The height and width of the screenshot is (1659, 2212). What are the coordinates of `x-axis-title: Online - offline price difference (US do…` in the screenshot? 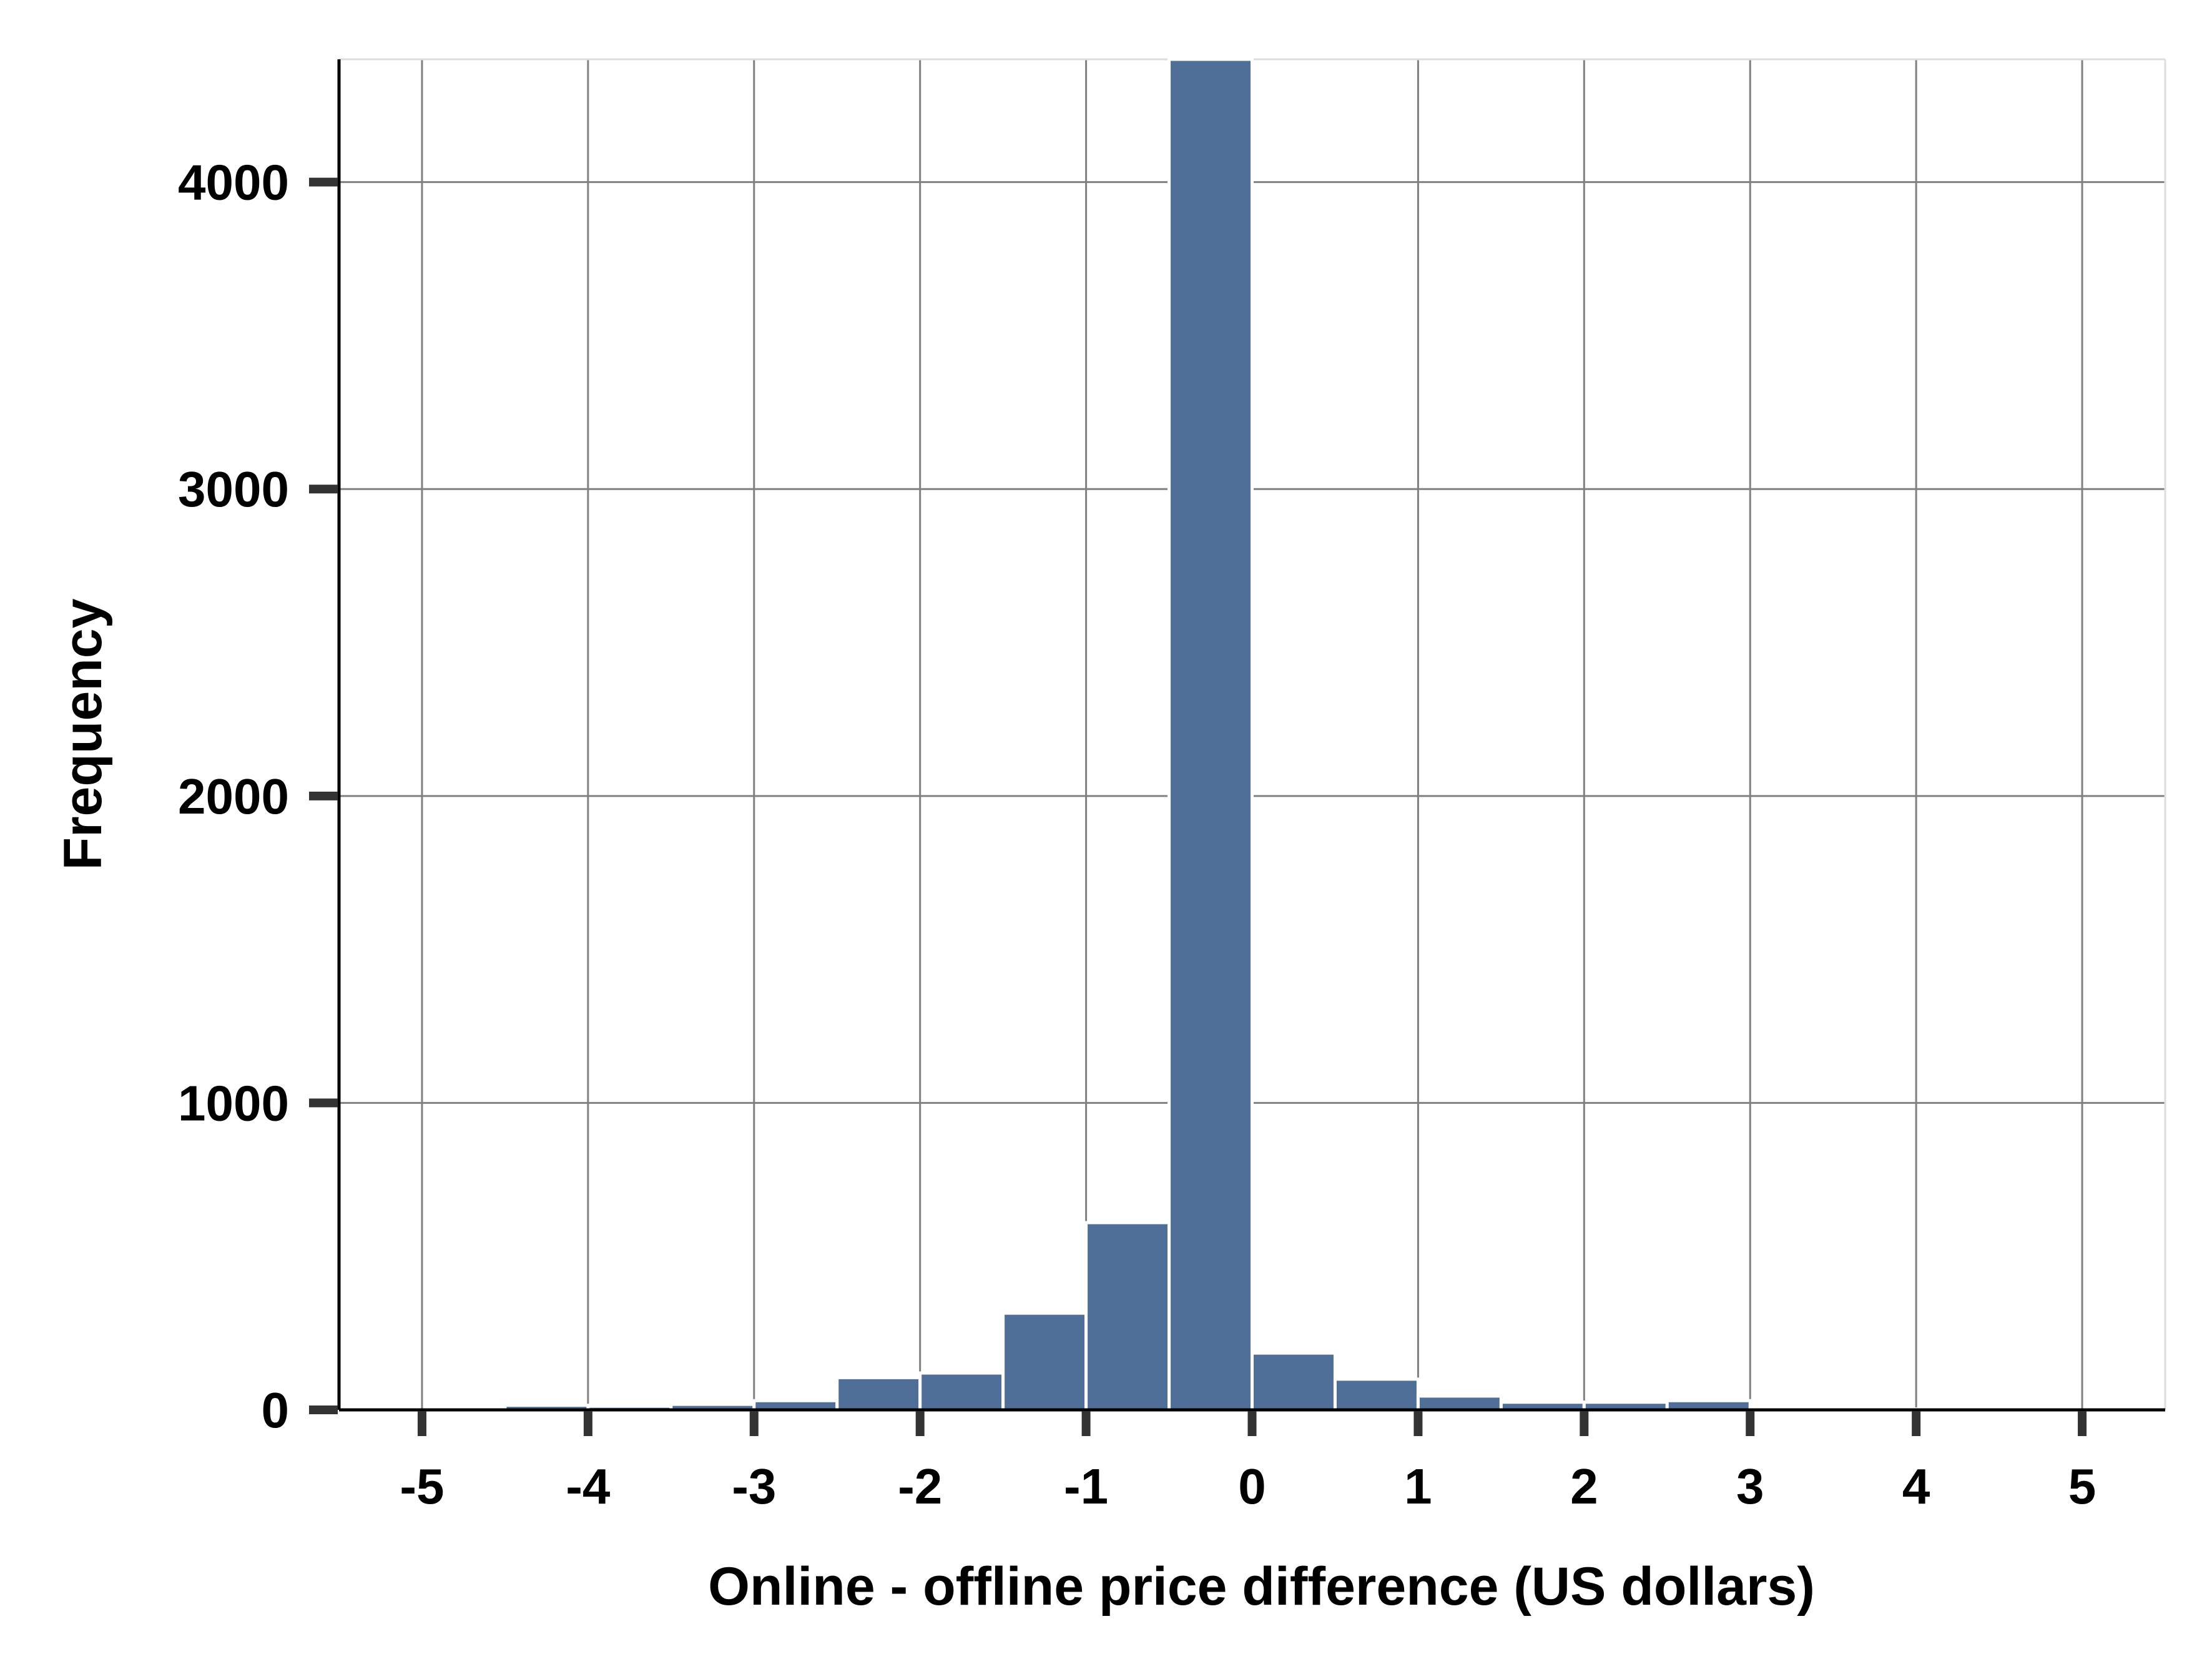 It's located at (1261, 1587).